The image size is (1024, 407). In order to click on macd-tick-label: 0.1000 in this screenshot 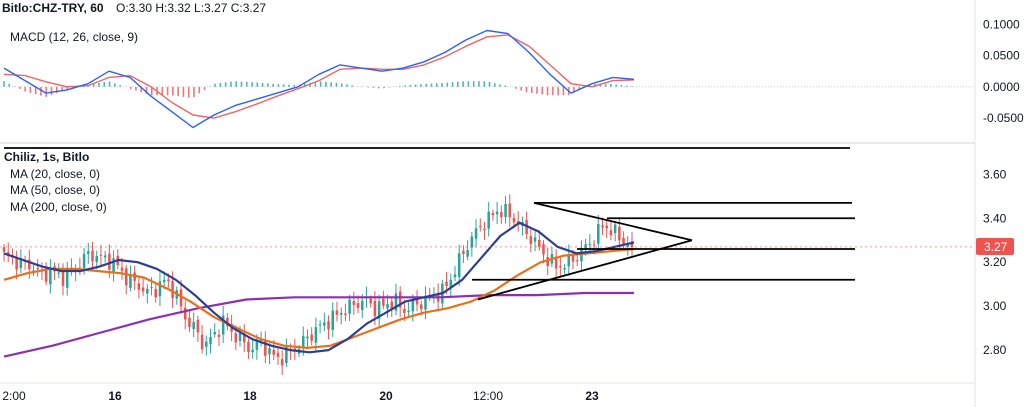, I will do `click(1001, 24)`.